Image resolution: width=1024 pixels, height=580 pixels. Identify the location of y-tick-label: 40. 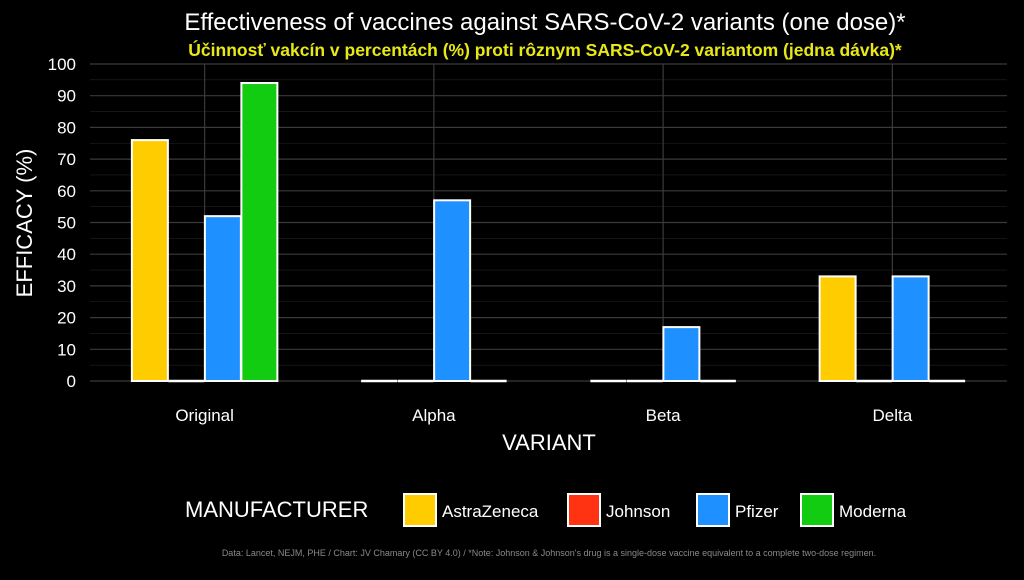
(66, 254).